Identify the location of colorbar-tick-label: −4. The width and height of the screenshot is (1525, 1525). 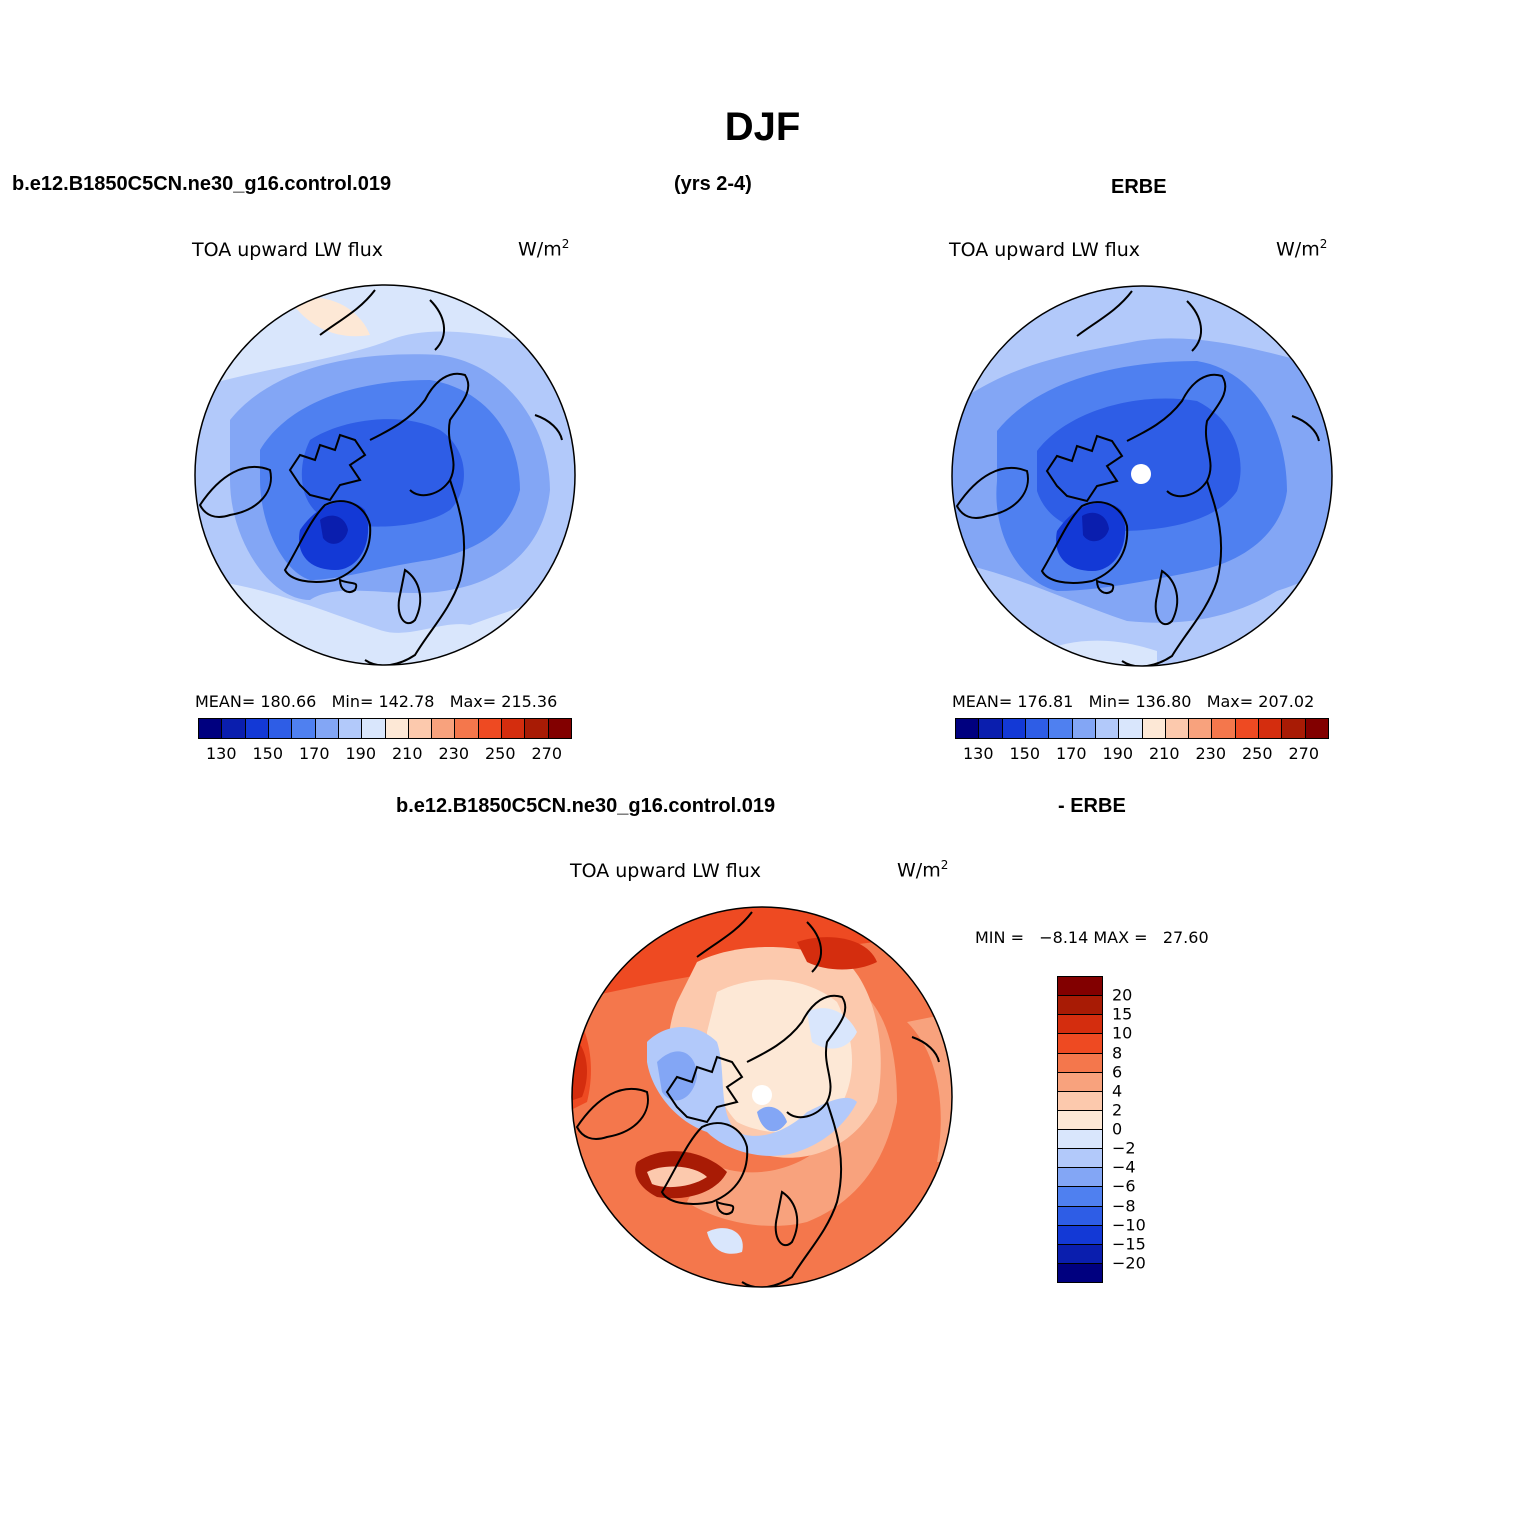
(1124, 1167).